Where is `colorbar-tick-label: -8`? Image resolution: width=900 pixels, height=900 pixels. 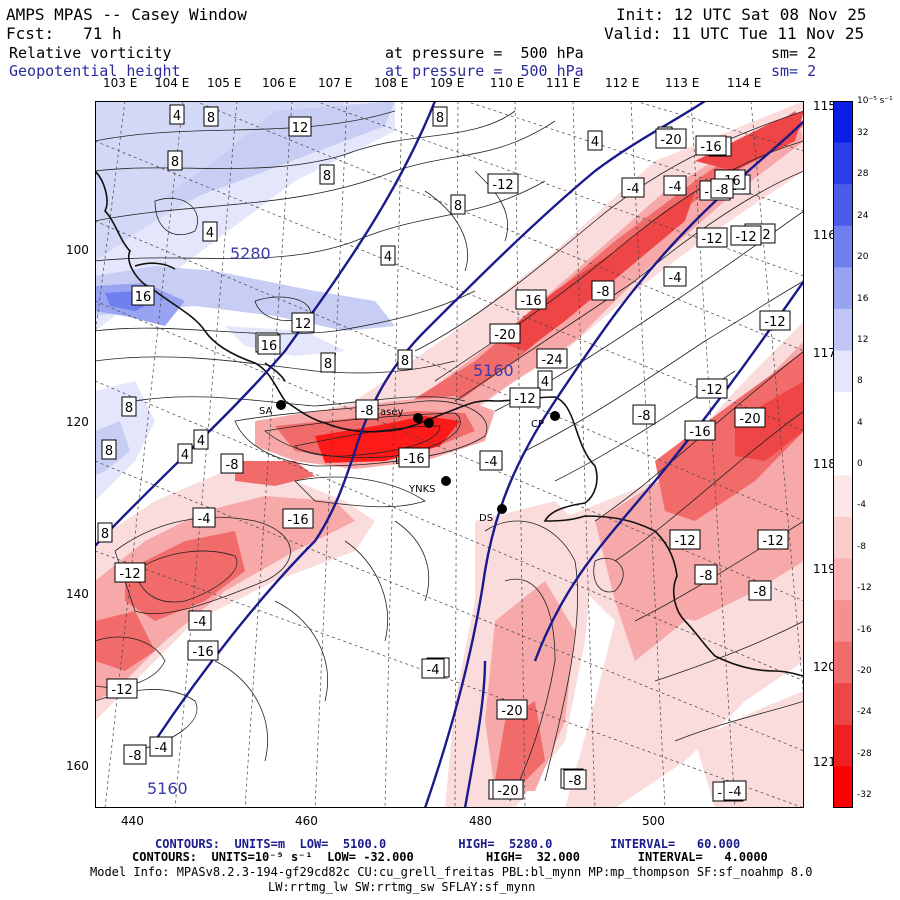 colorbar-tick-label: -8 is located at coordinates (861, 546).